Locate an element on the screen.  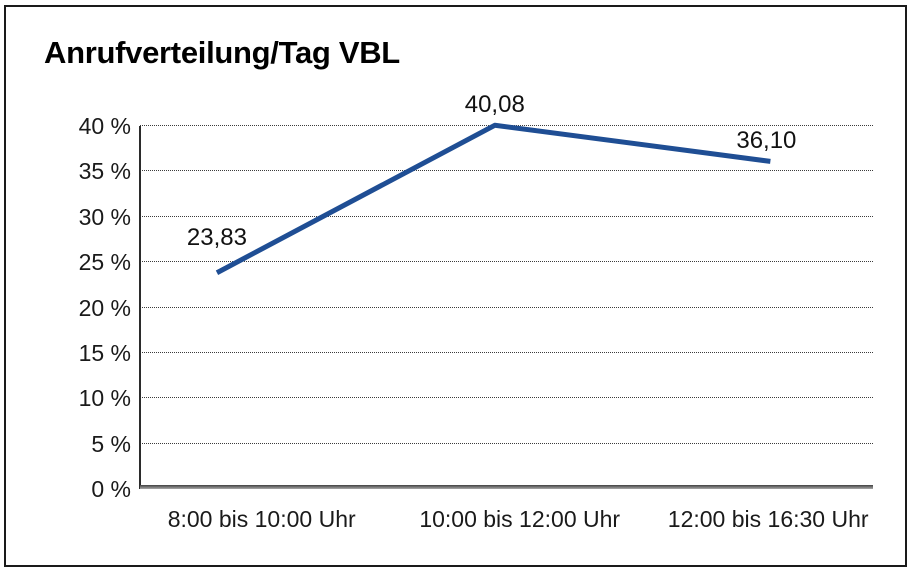
y-axis-tick-label: 10 % is located at coordinates (104, 398).